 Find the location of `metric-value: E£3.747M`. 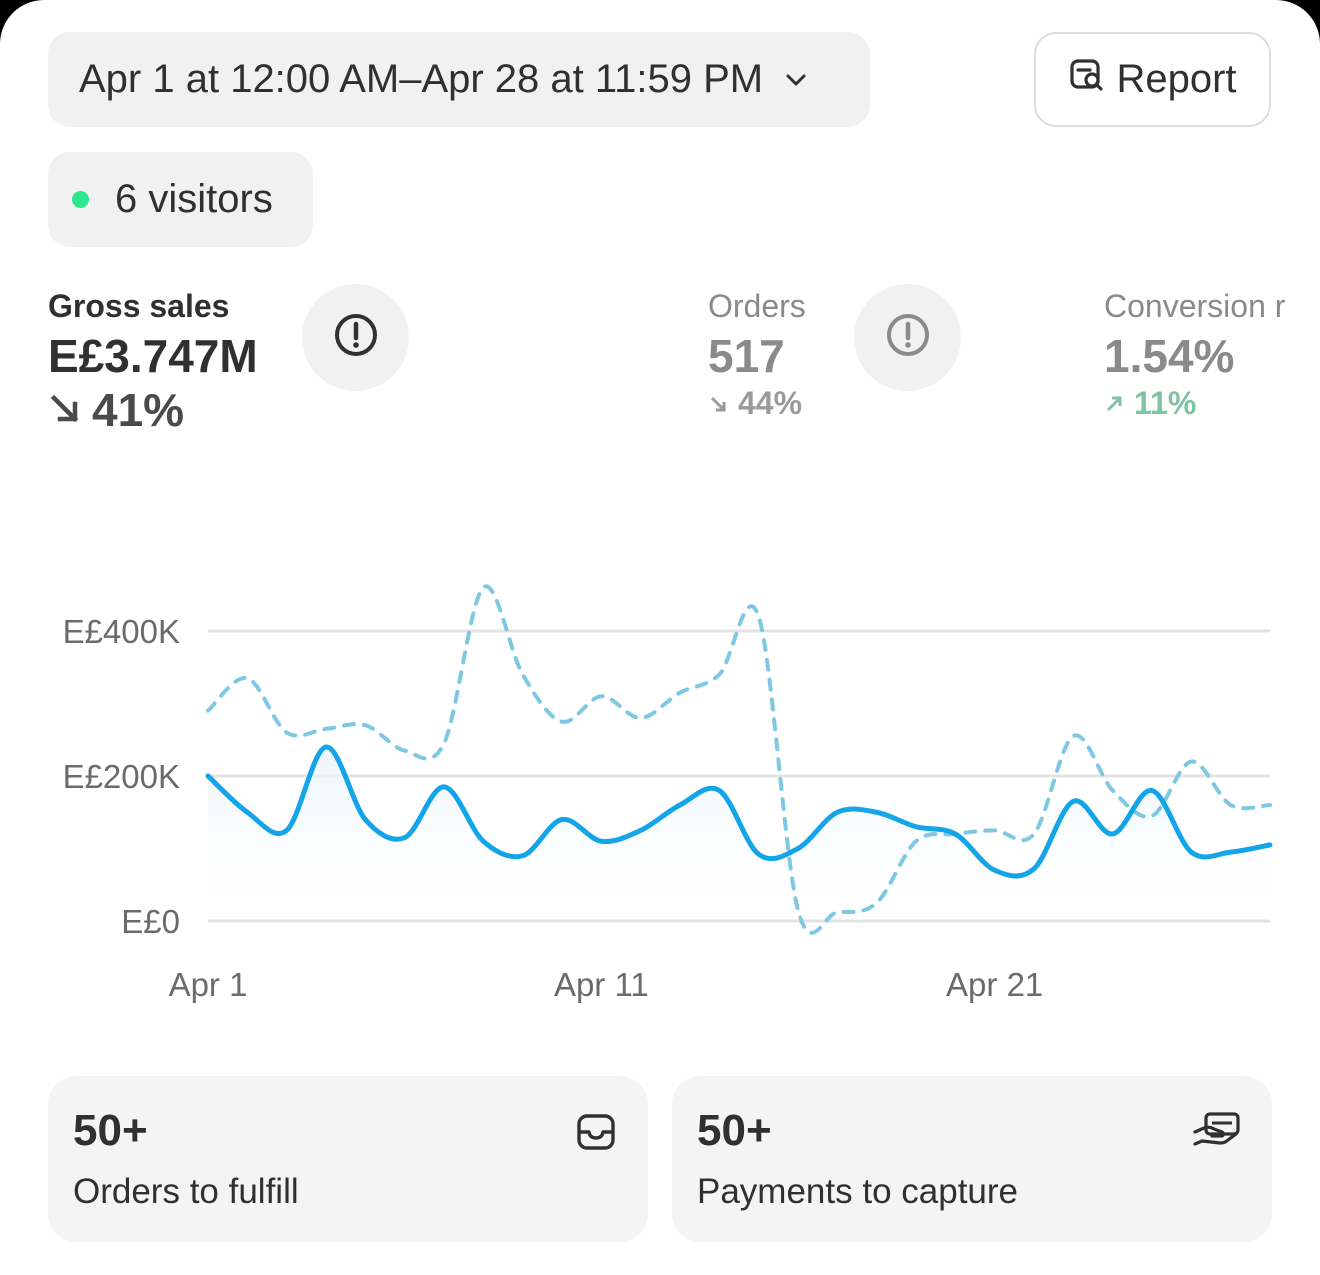

metric-value: E£3.747M is located at coordinates (153, 356).